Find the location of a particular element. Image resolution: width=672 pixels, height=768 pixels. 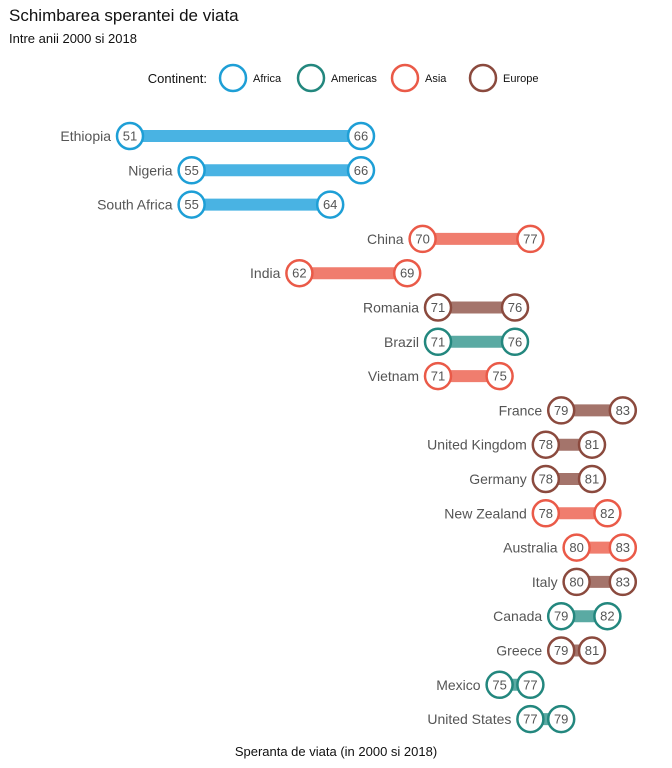

point-2000-canada is located at coordinates (561, 616).